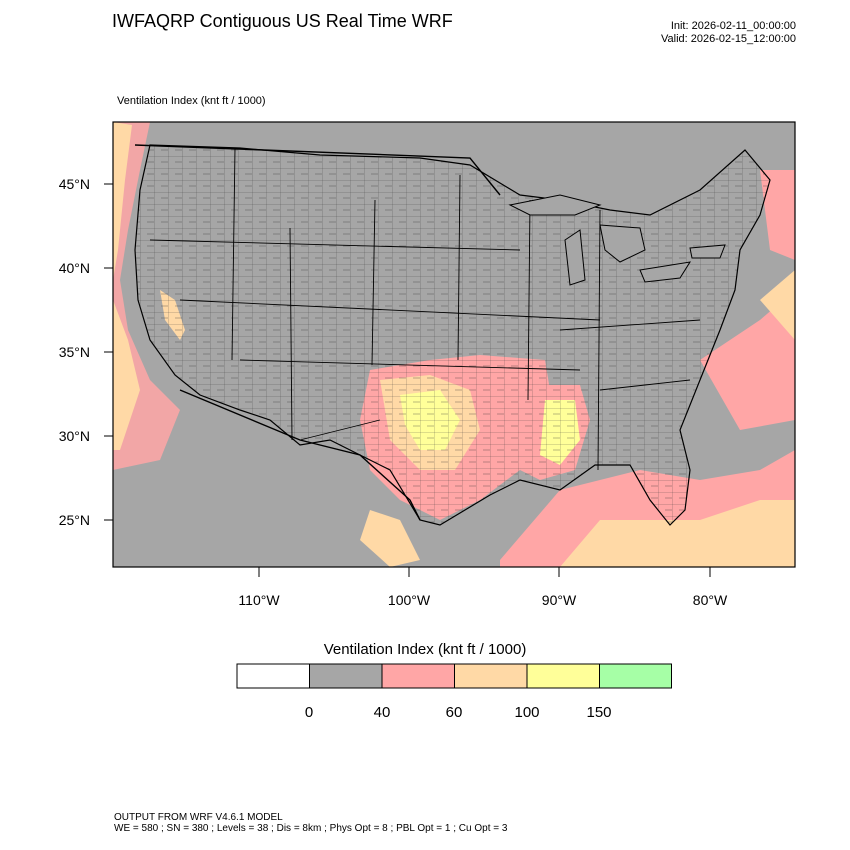  Describe the element at coordinates (282, 21) in the screenshot. I see `page-title: IWFAQRP Contiguous US Real Time WRF` at that location.